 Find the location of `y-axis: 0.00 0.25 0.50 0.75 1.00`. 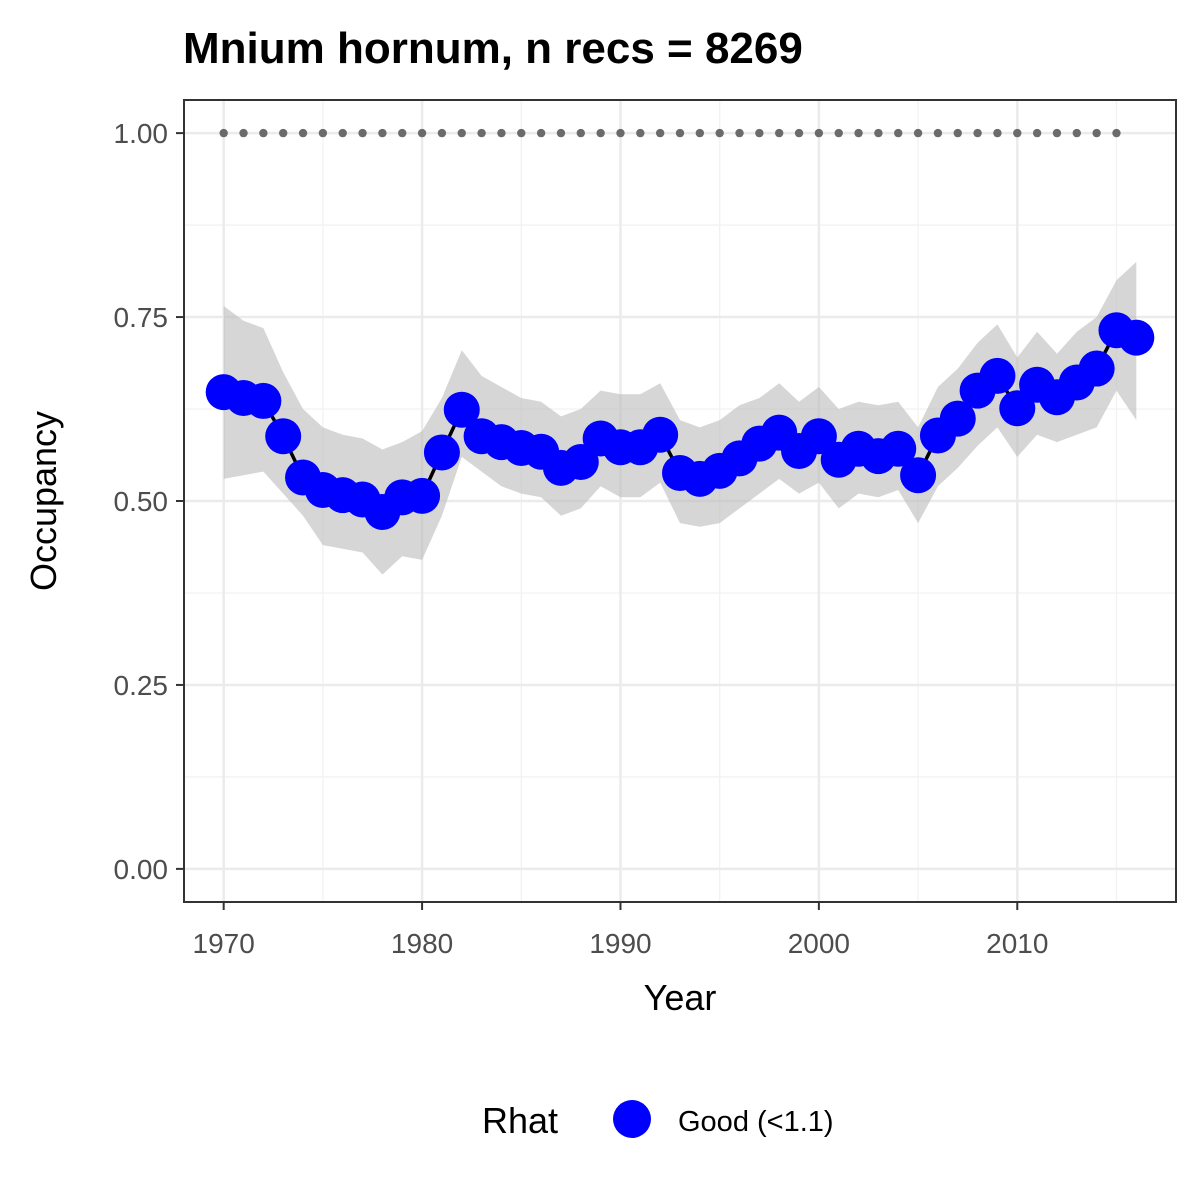

y-axis: 0.00 0.25 0.50 0.75 1.00 is located at coordinates (149, 501).